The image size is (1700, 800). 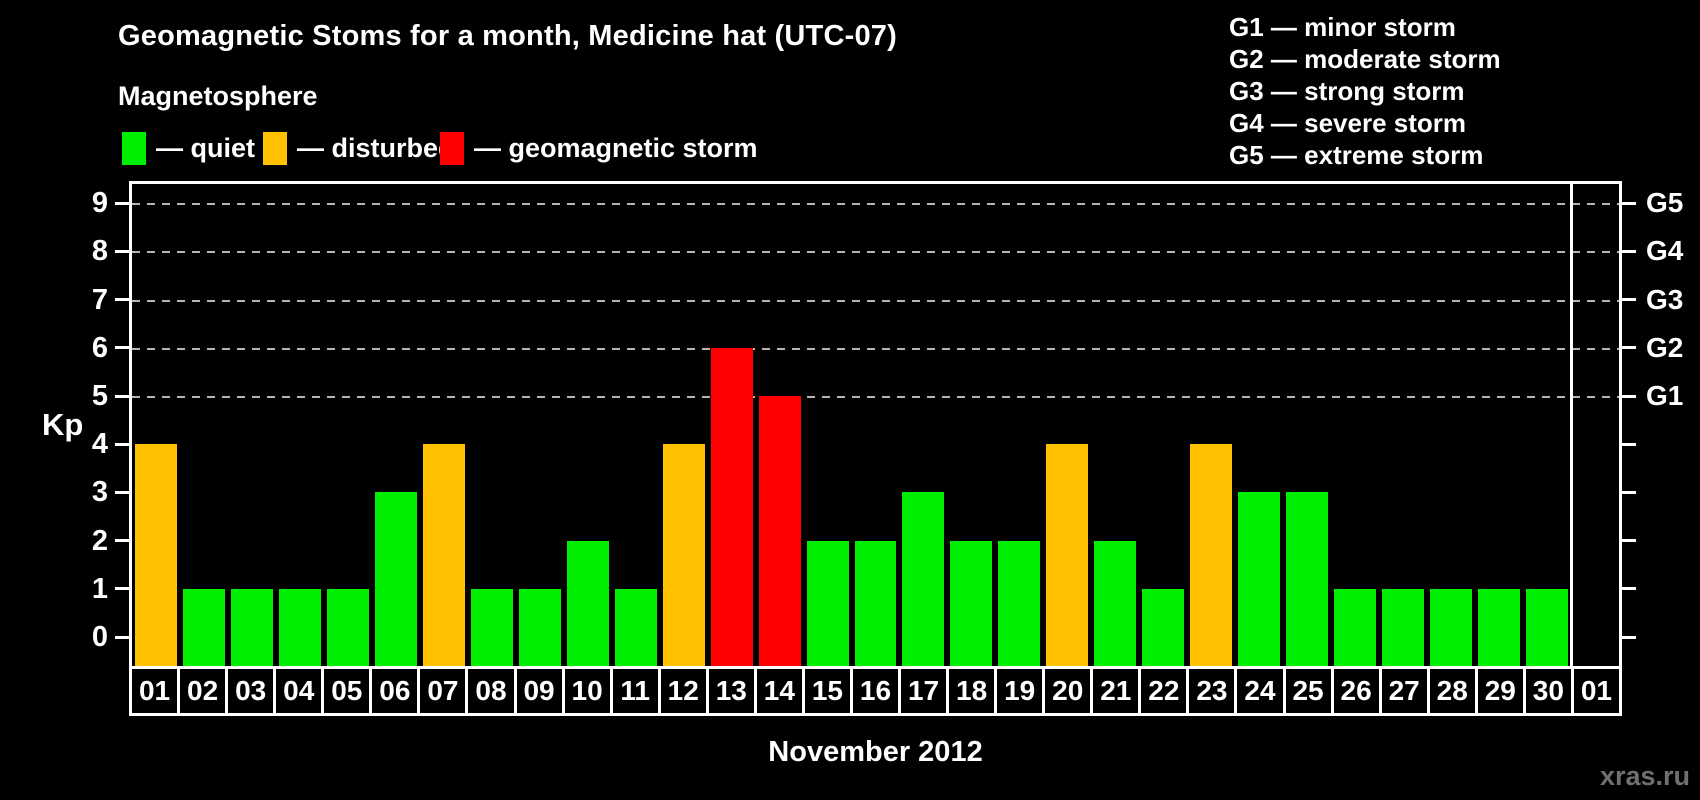 I want to click on x-label-30: 30, so click(x=1548, y=691).